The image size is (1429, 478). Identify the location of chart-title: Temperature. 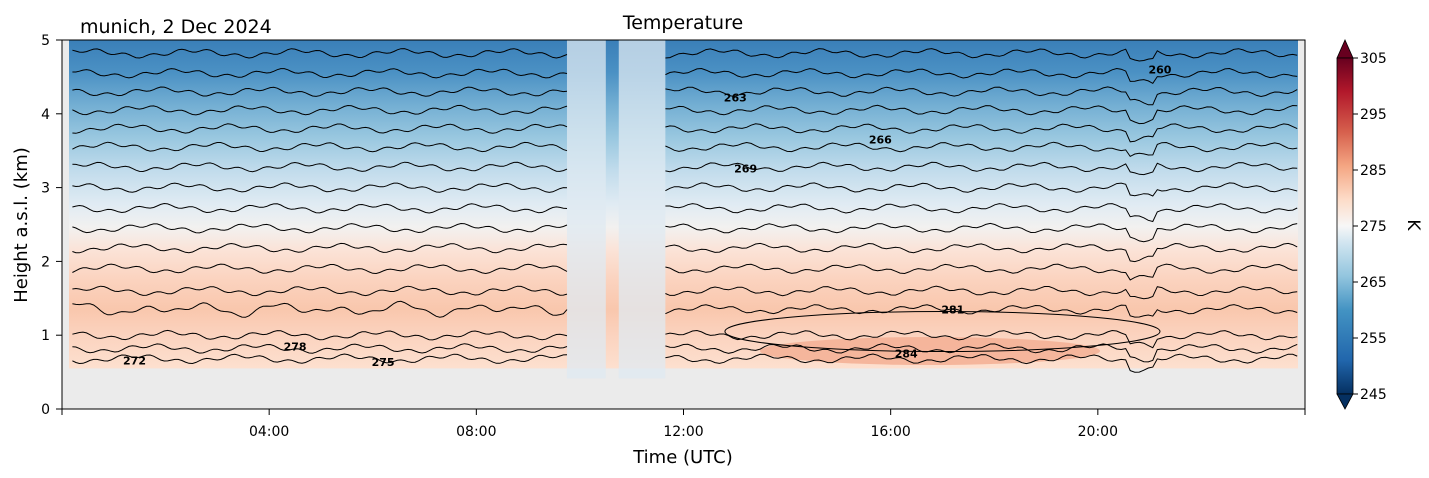
(682, 23).